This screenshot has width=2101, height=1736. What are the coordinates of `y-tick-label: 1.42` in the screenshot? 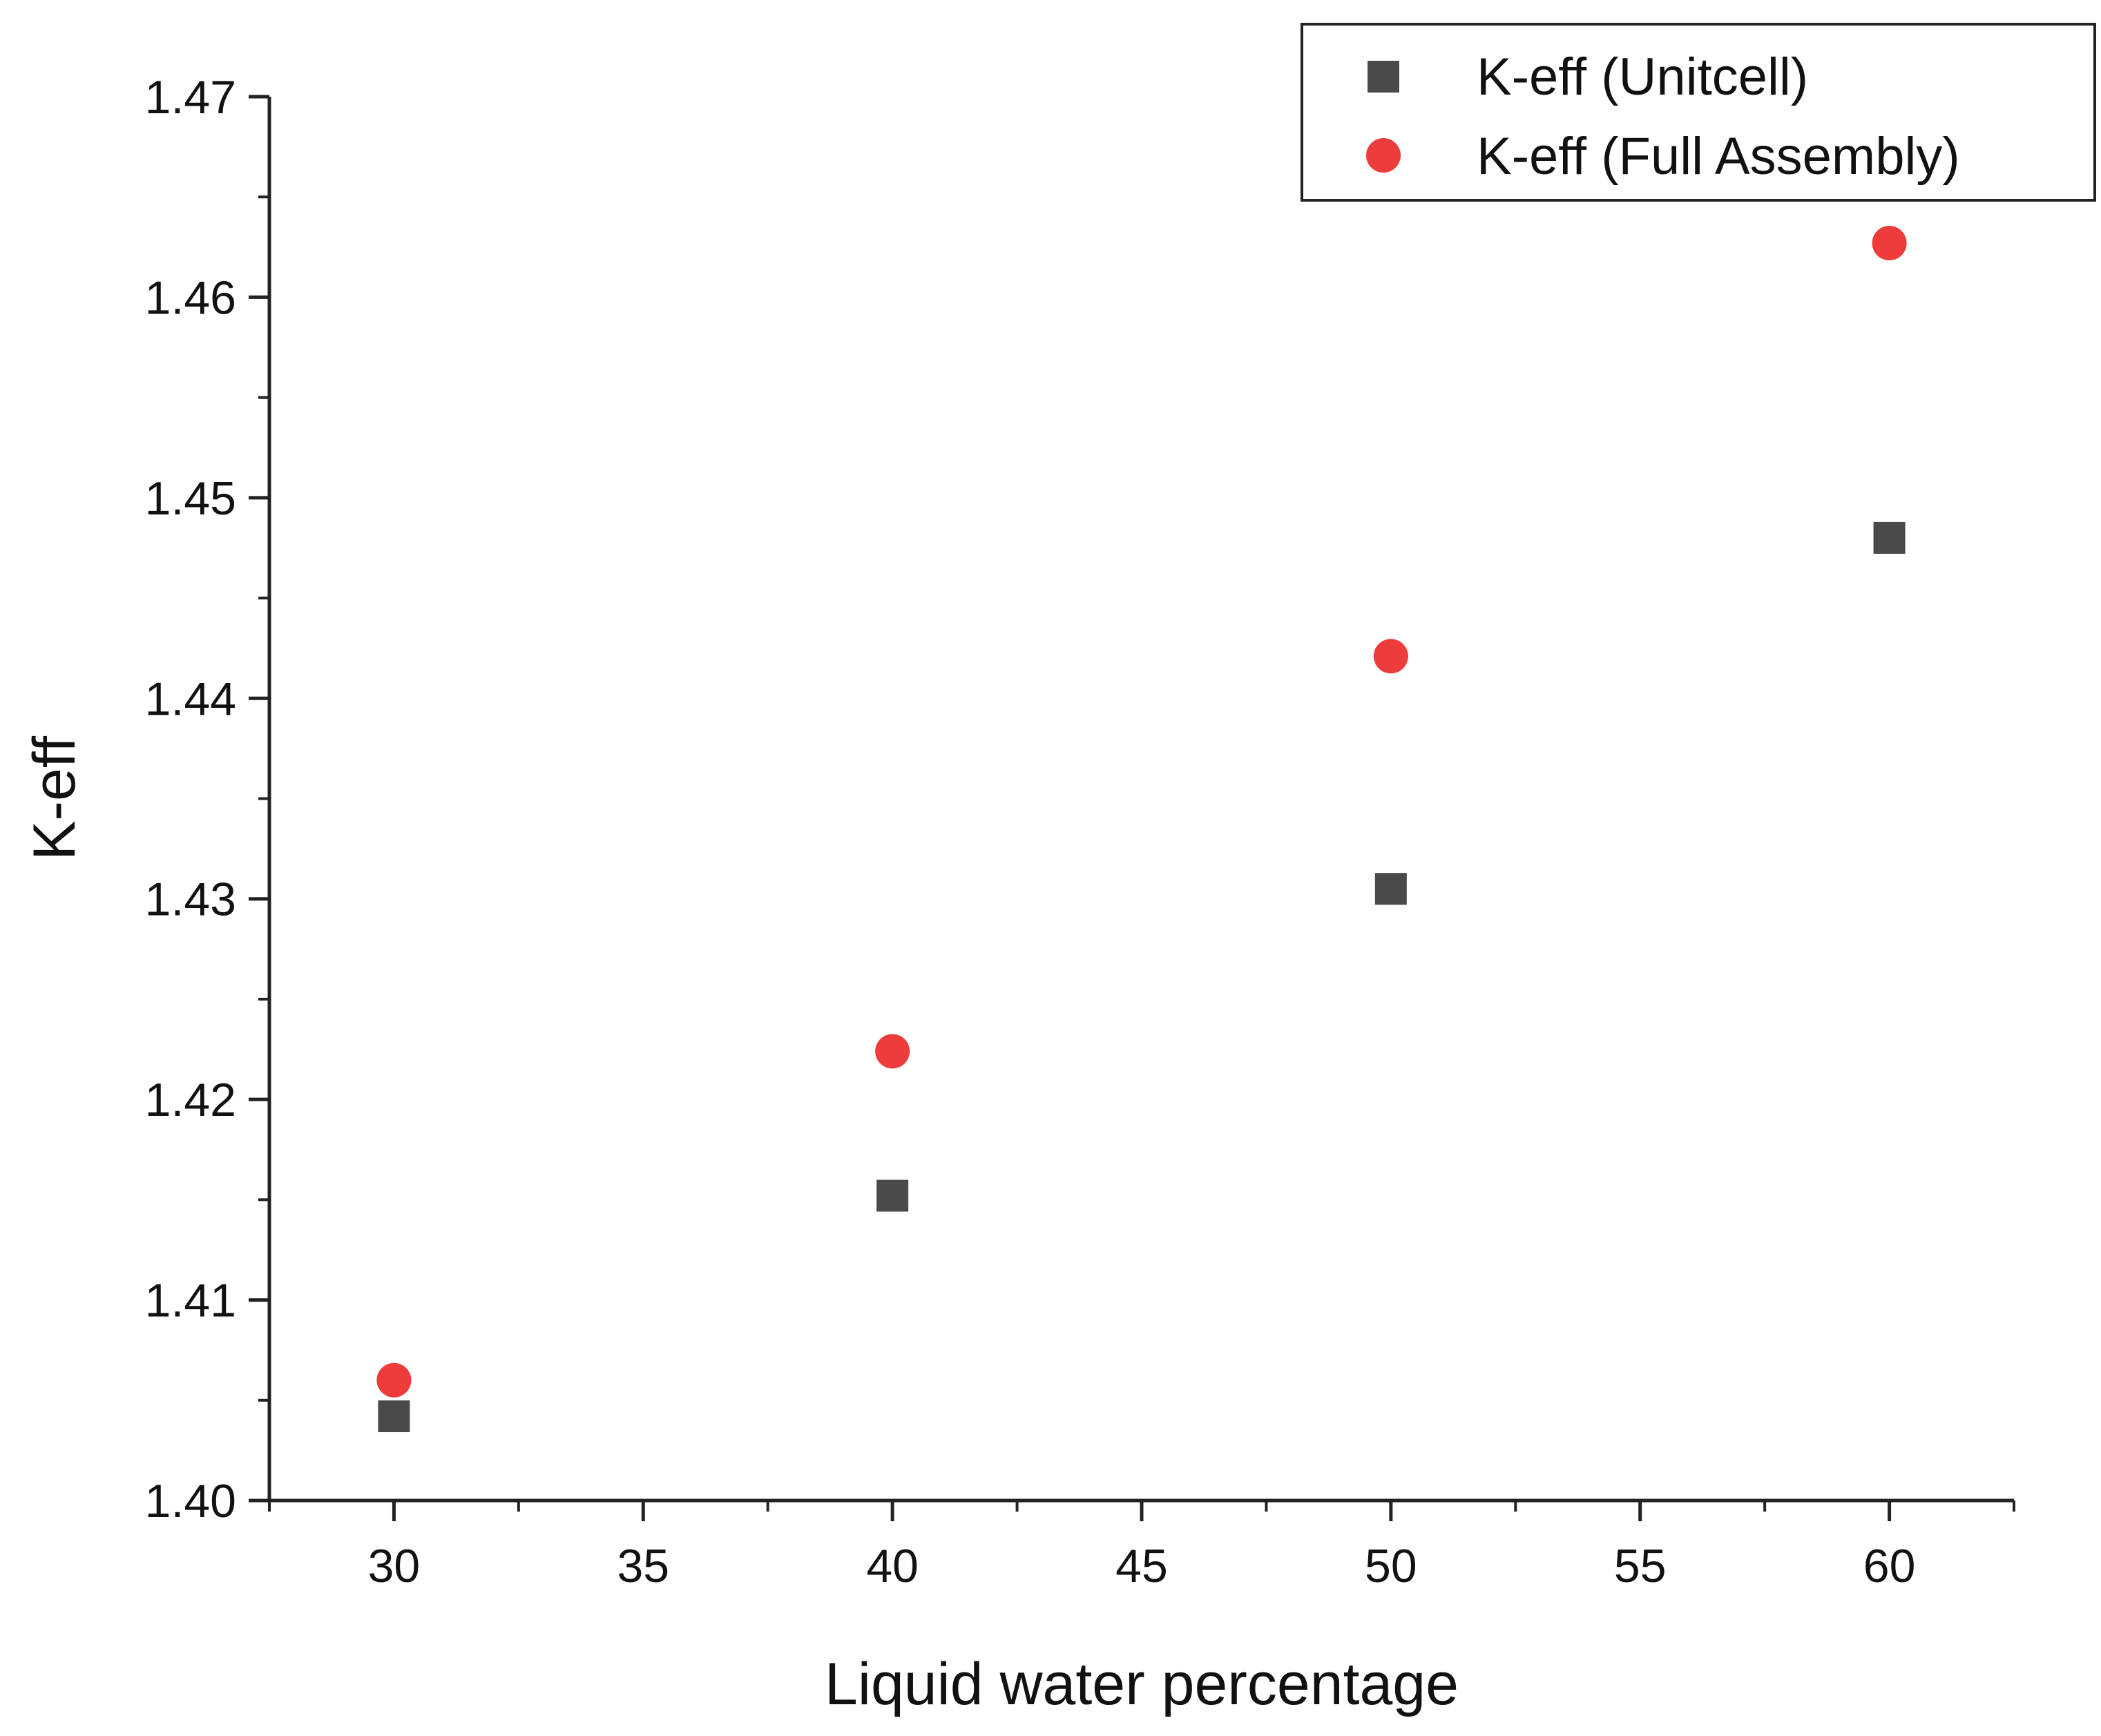 It's located at (190, 1100).